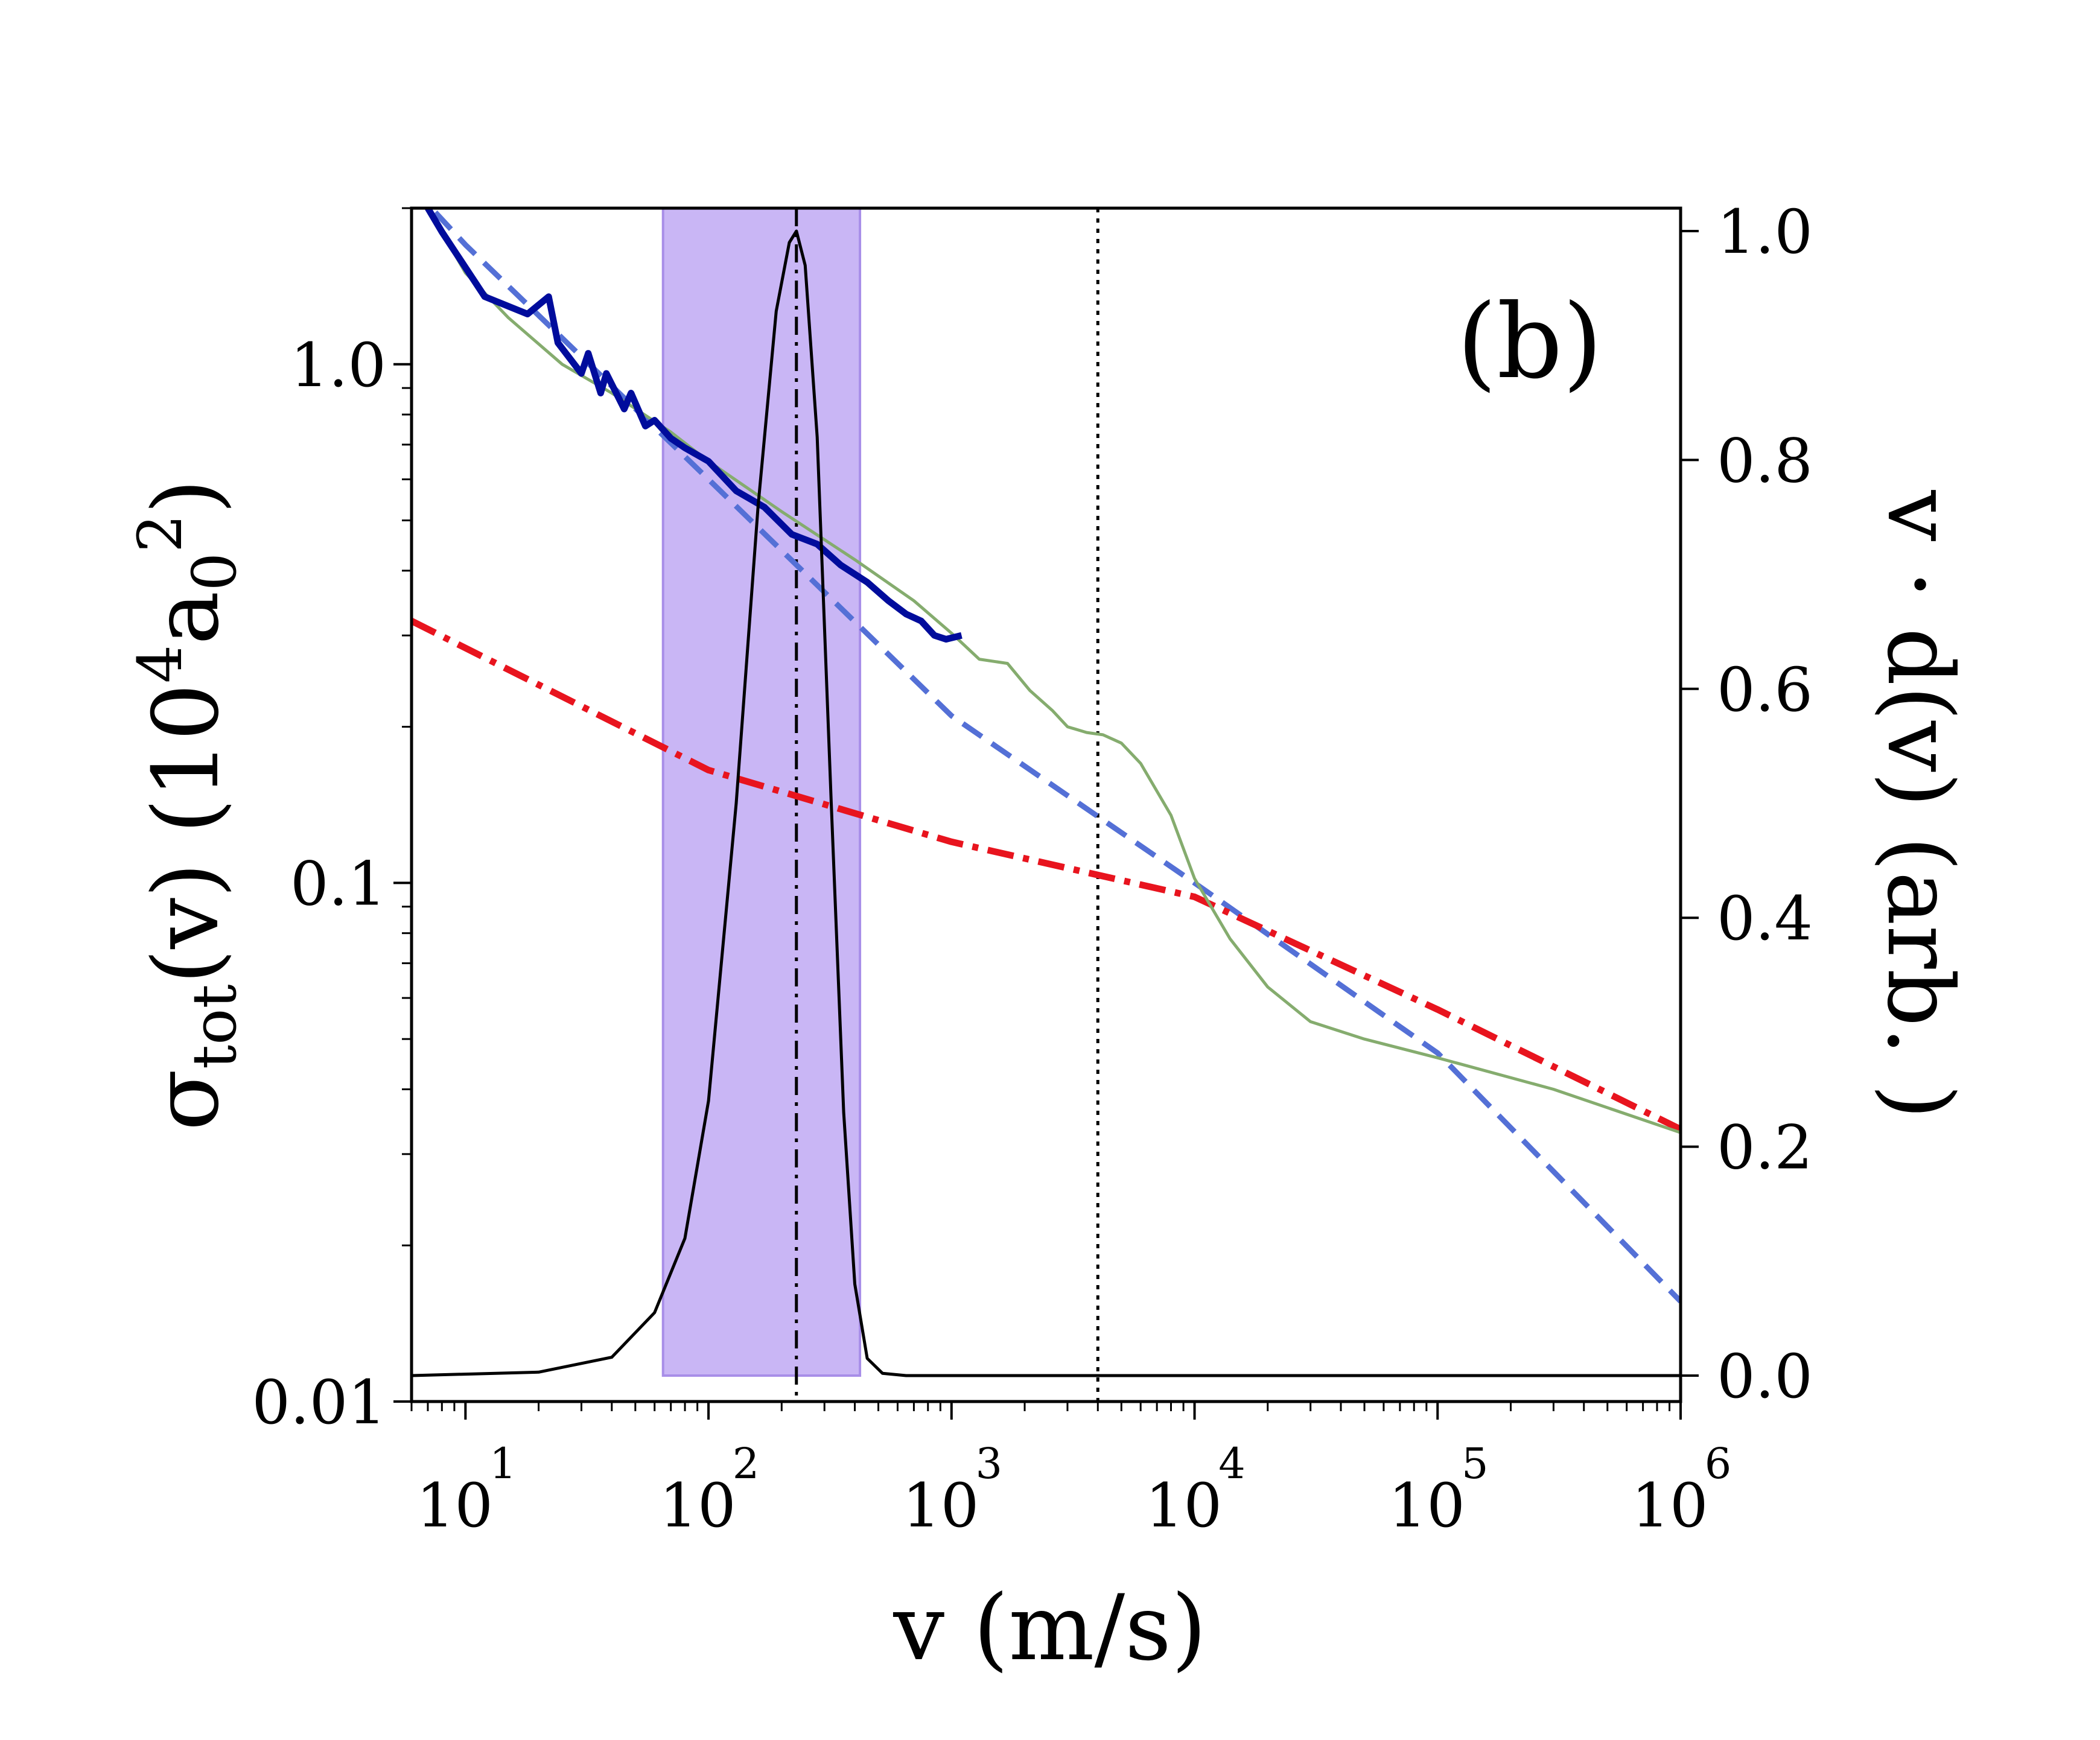 The image size is (2100, 1740). I want to click on y-right-tick-label: 0.8, so click(1765, 460).